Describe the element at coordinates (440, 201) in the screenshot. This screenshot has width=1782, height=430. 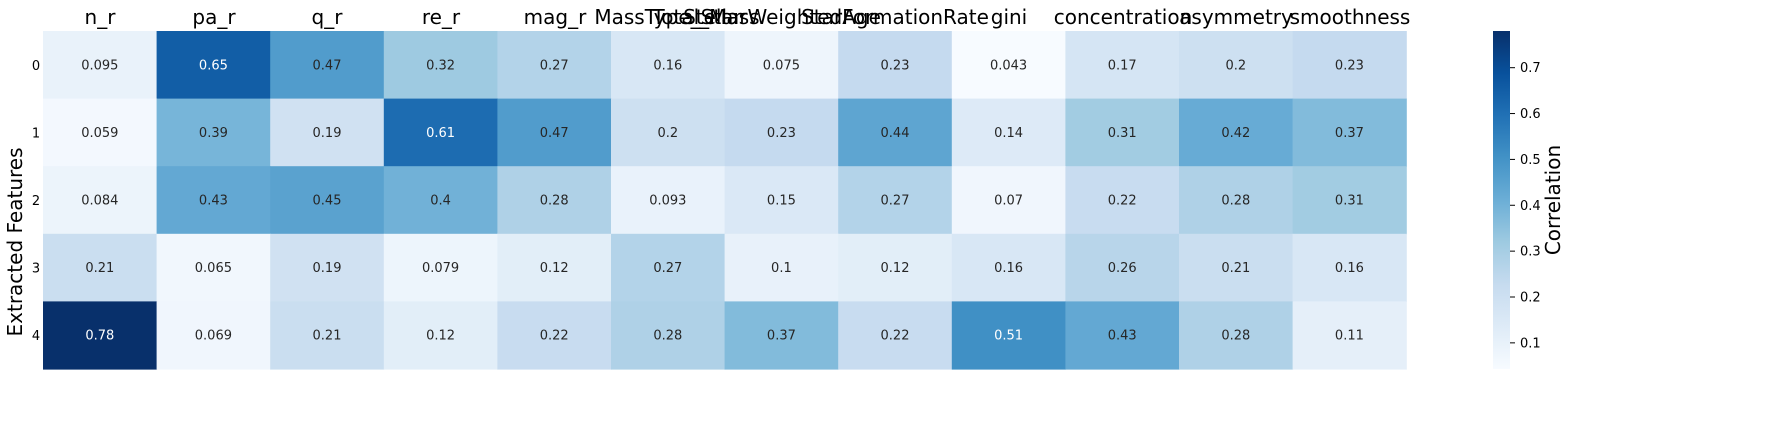
I see `heatmap-cell-value: 0.4` at that location.